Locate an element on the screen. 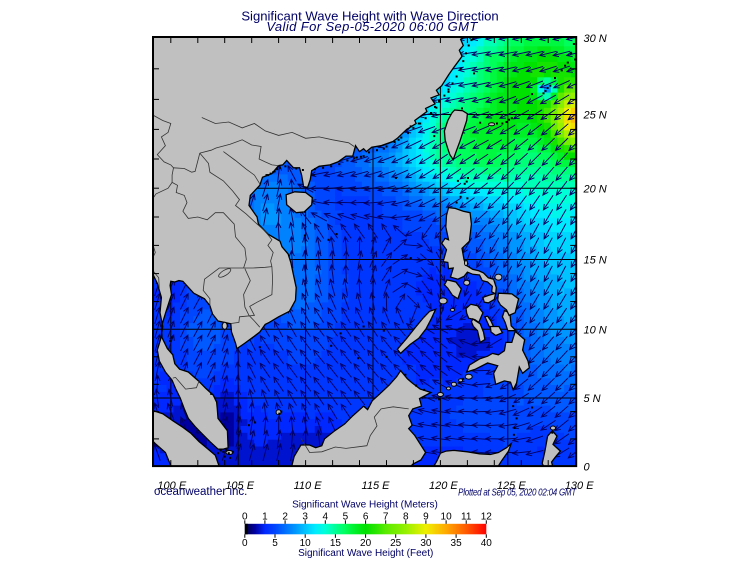 This screenshot has height=565, width=755. svg-text: 120 E is located at coordinates (443, 486).